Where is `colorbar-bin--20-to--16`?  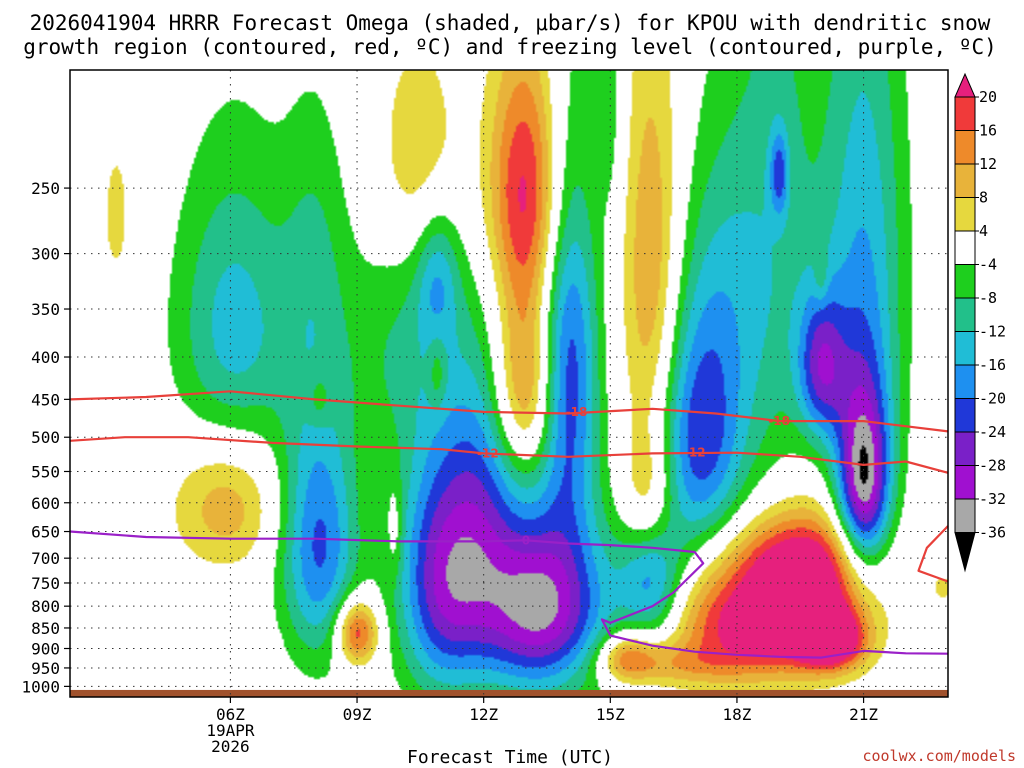 colorbar-bin--20-to--16 is located at coordinates (965, 381).